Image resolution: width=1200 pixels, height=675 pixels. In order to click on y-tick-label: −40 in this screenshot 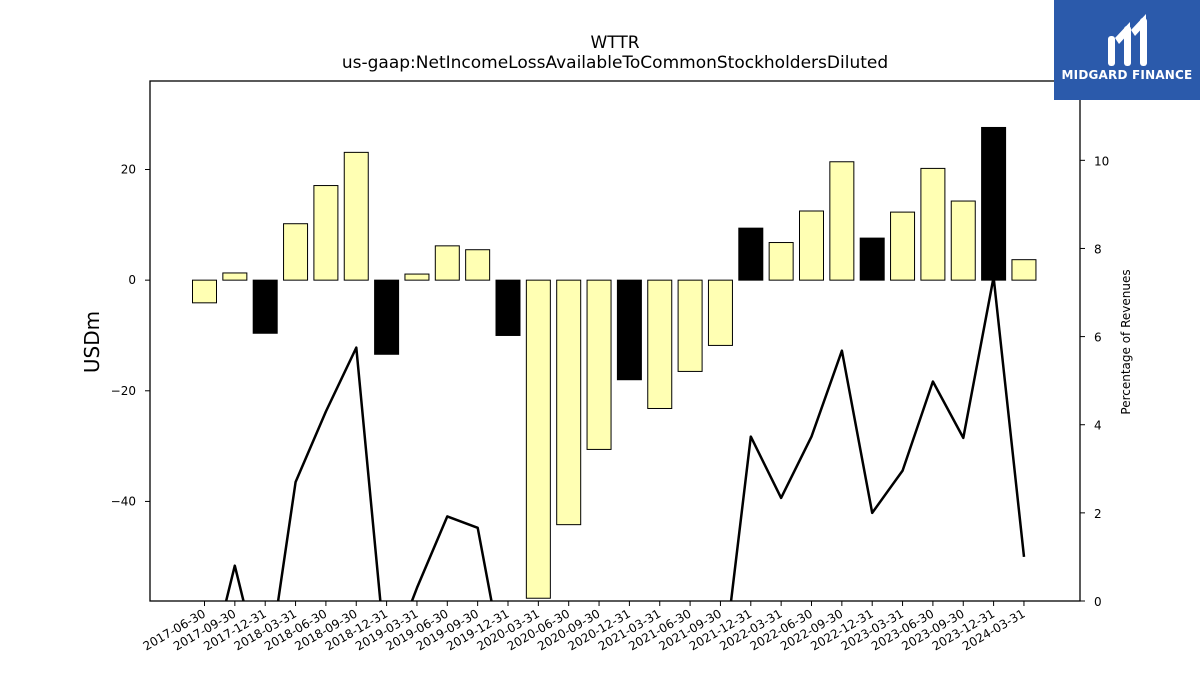, I will do `click(123, 501)`.